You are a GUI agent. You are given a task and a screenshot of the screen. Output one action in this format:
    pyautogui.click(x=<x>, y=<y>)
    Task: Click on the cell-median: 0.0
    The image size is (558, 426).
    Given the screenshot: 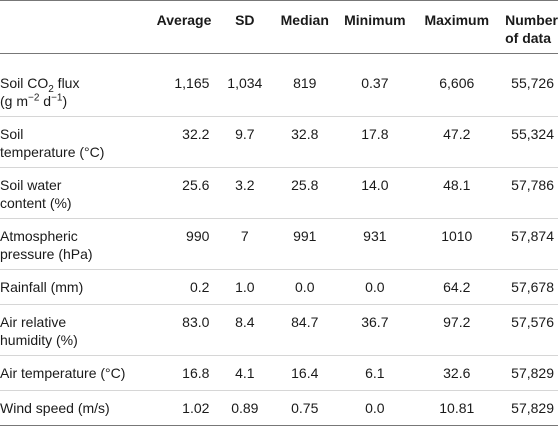 What is the action you would take?
    pyautogui.click(x=305, y=287)
    